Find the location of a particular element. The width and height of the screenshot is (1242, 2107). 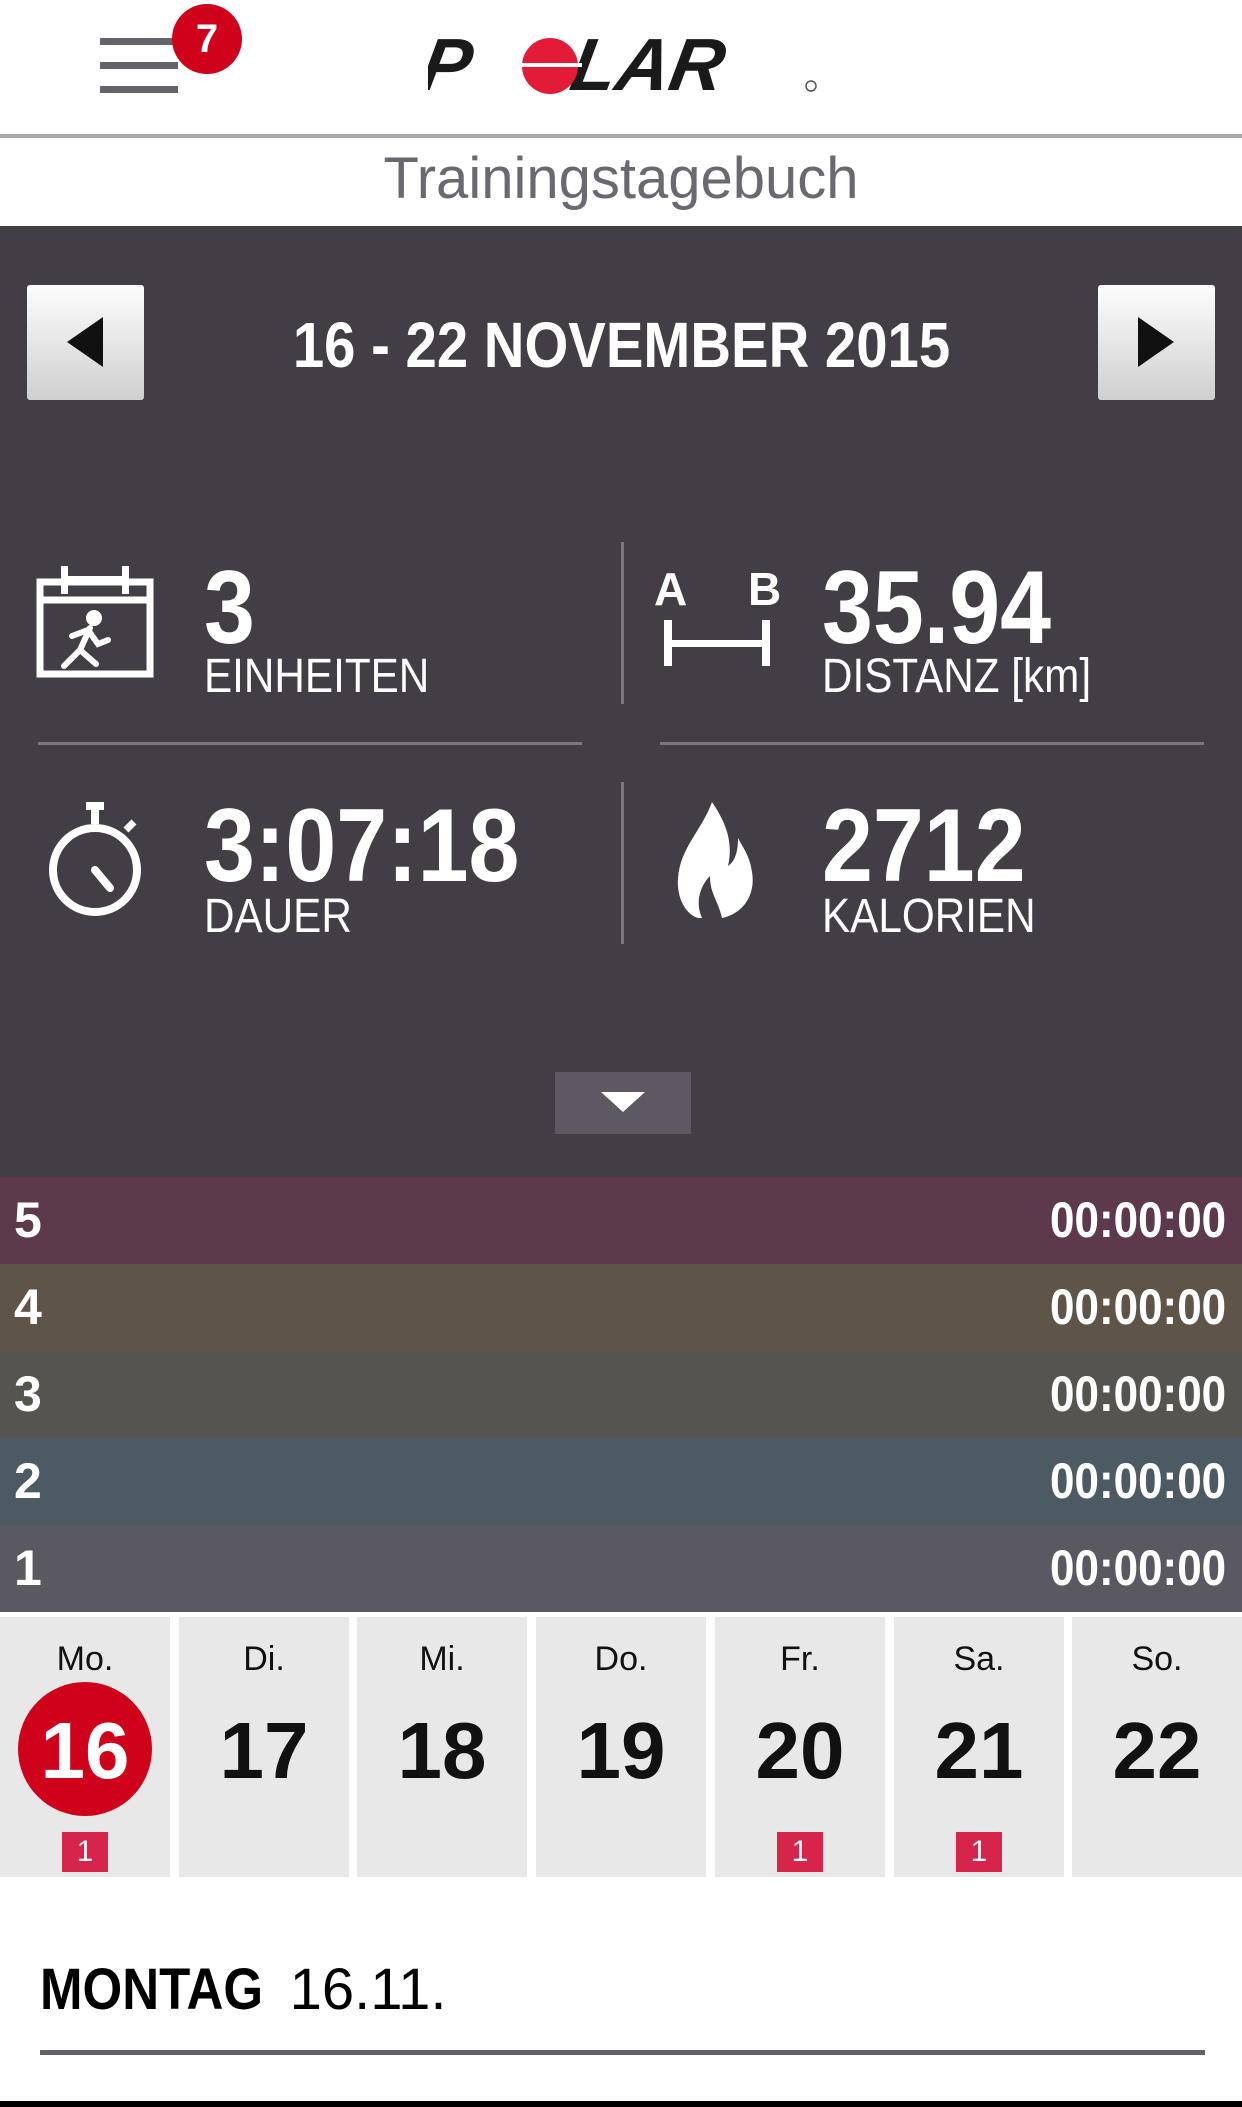

calendar-run-icon is located at coordinates (95, 622).